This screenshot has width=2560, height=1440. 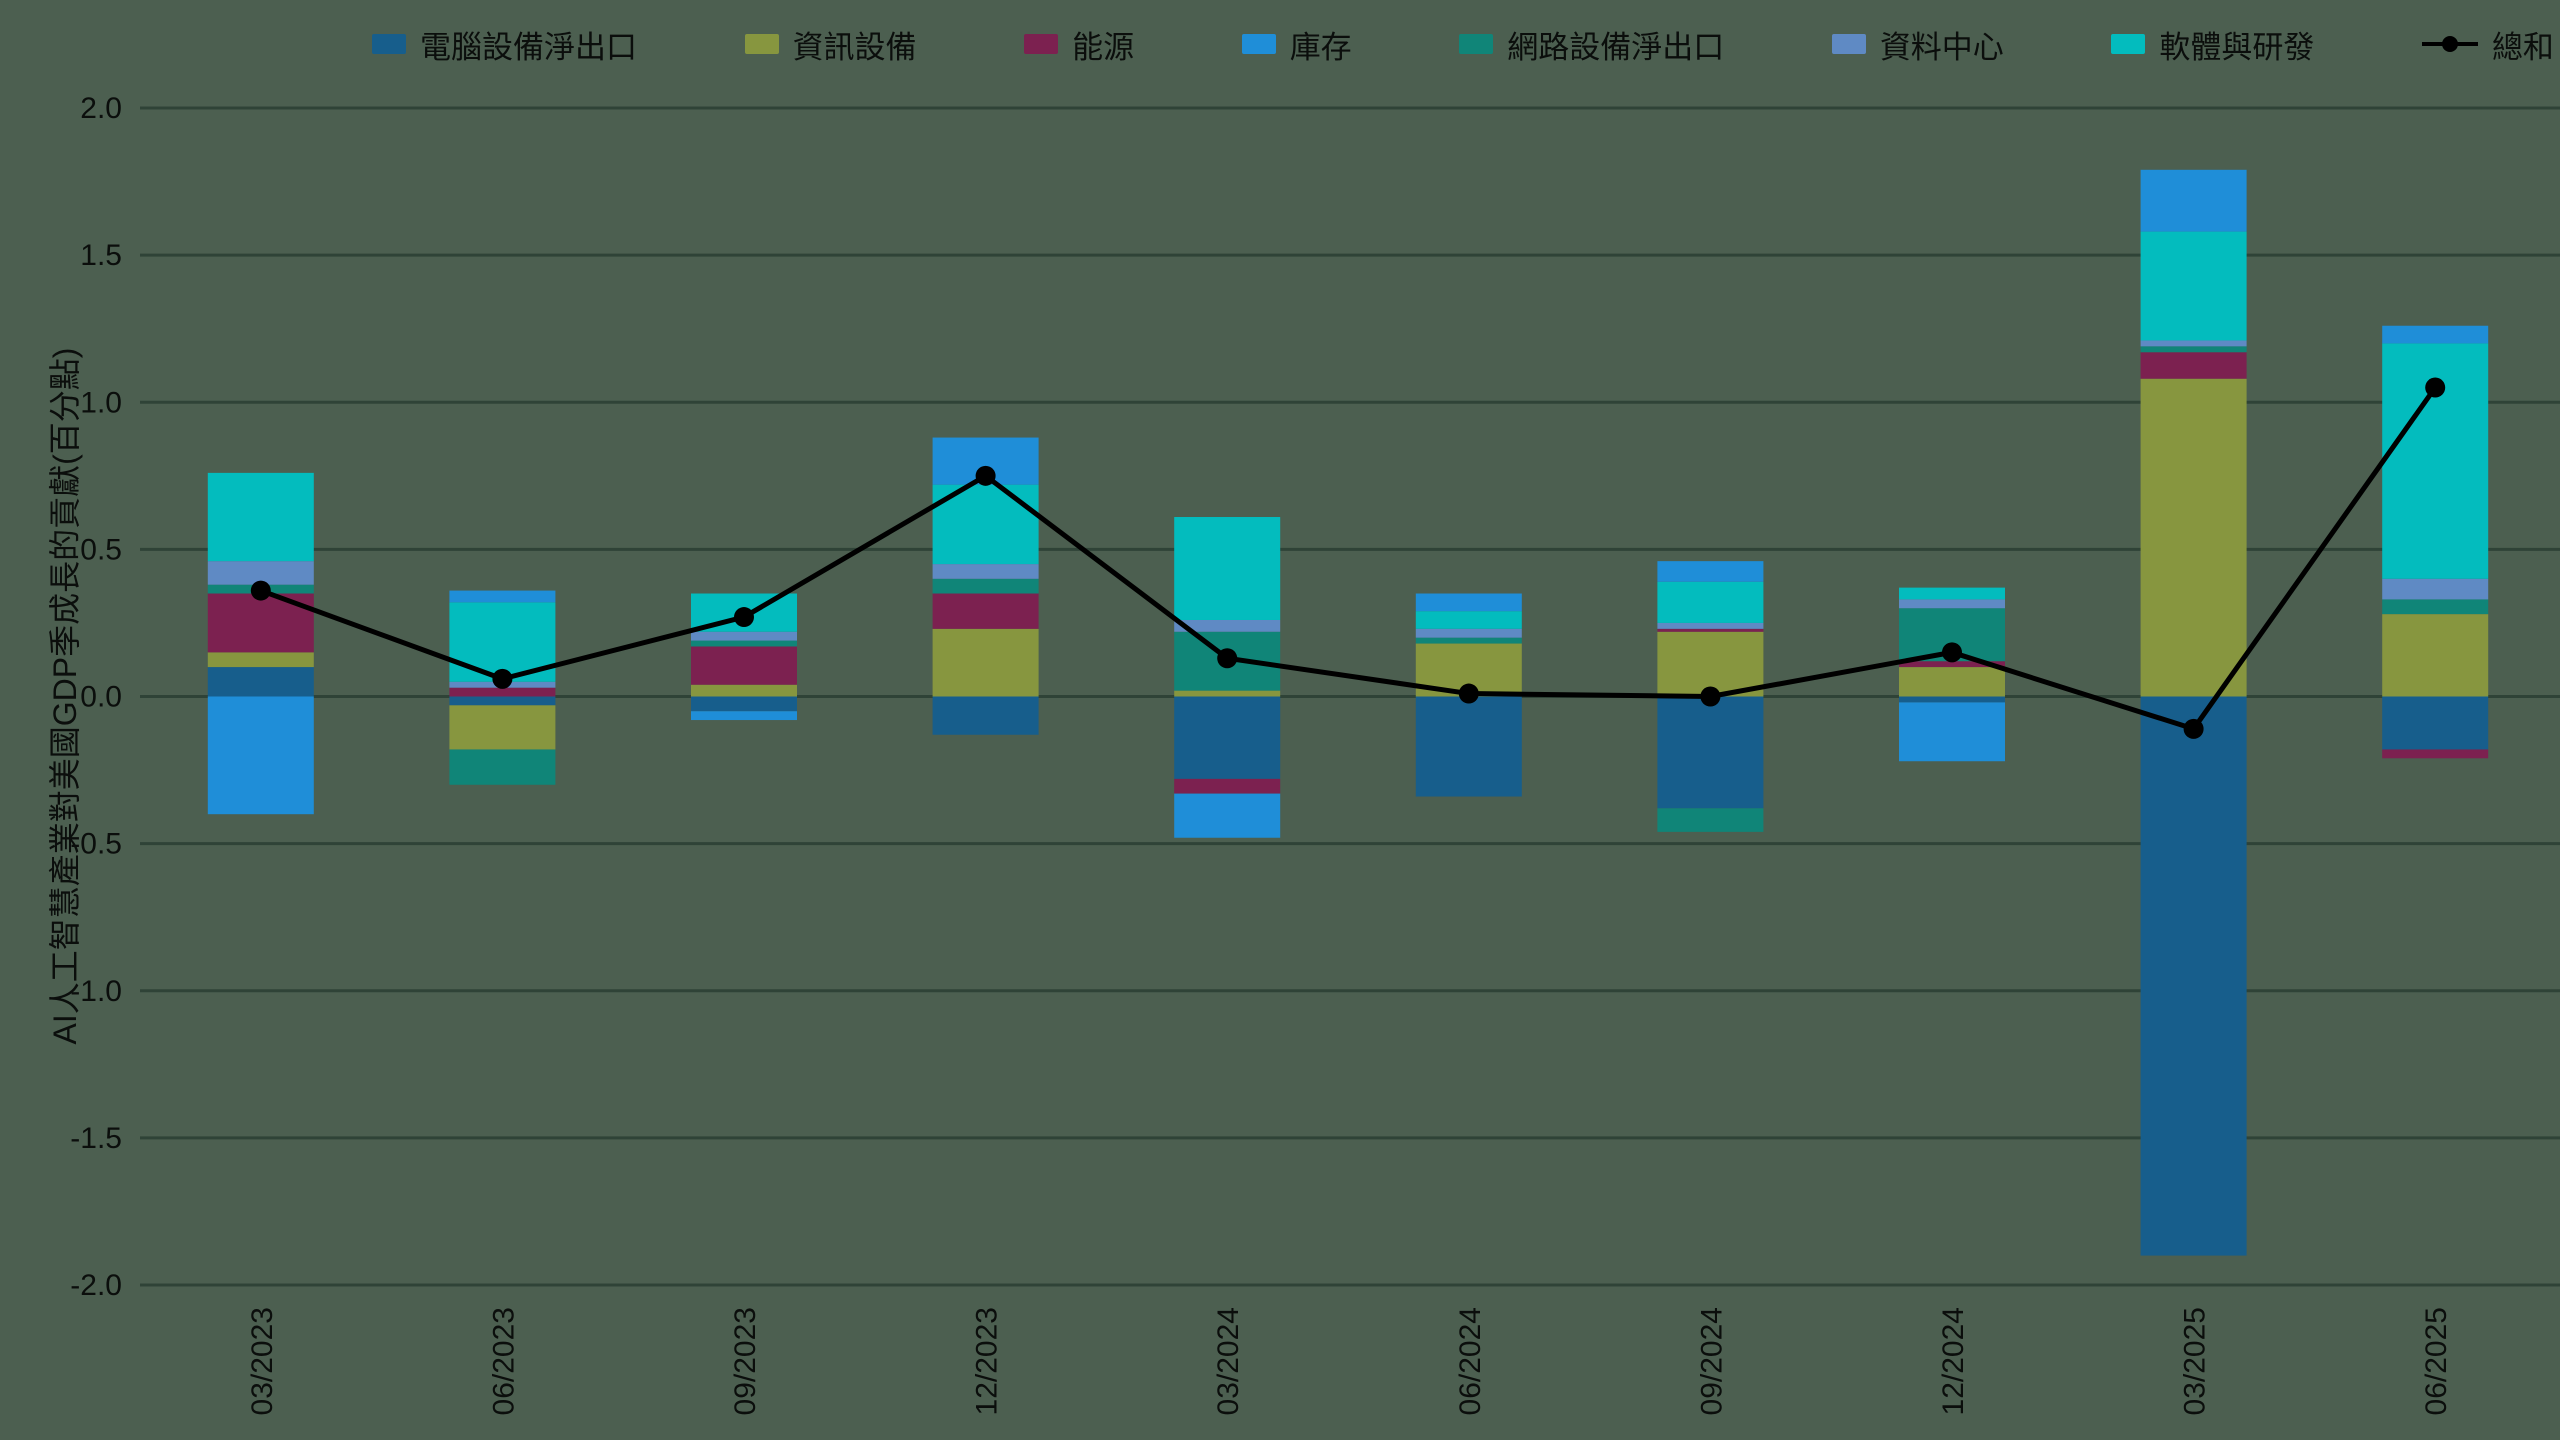 I want to click on legend-label: 資訊設備, so click(x=854, y=47).